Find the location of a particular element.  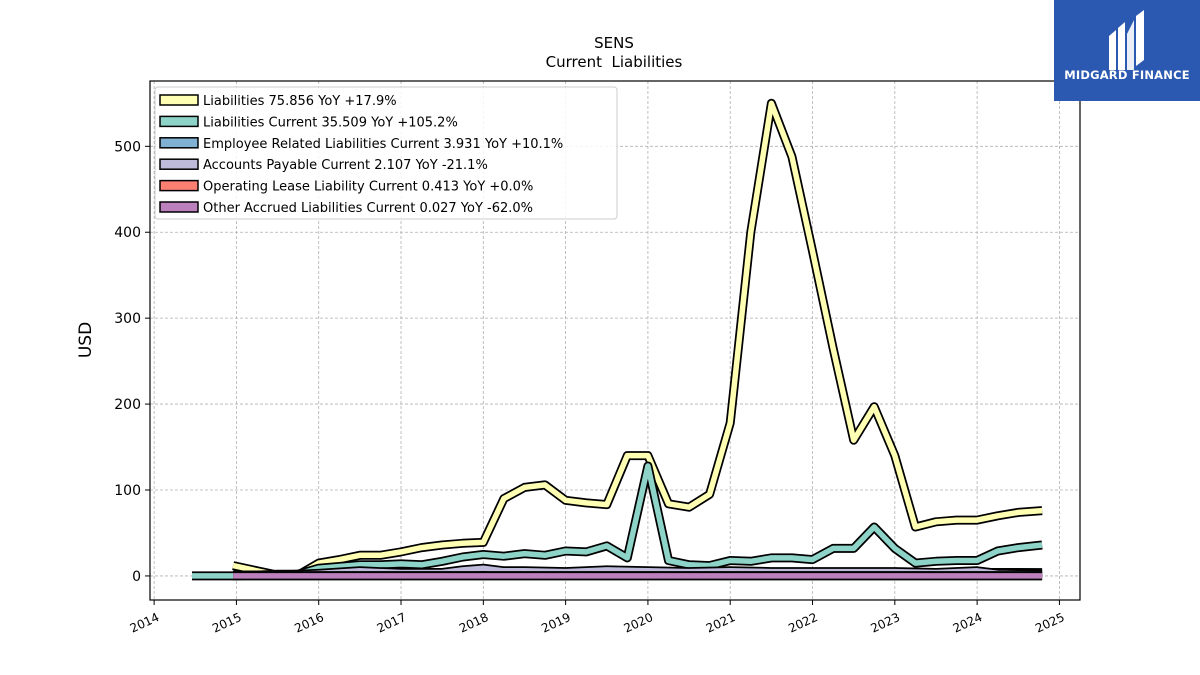

y-tick-label: 300 is located at coordinates (127, 319).